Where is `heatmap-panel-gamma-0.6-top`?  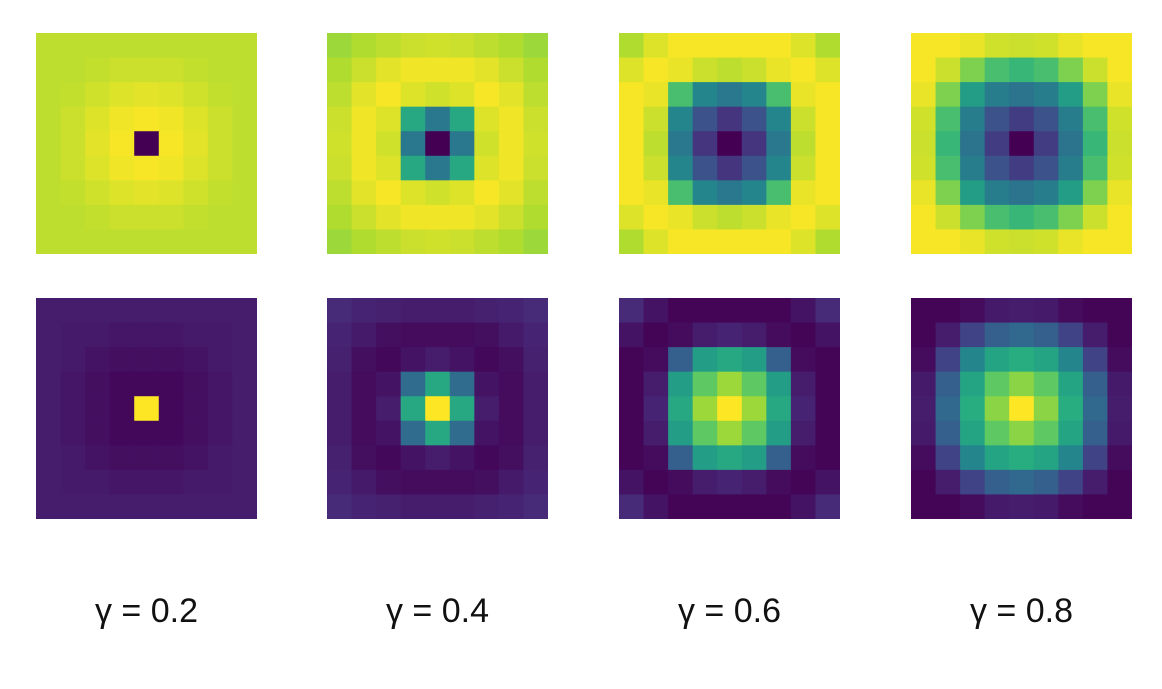 heatmap-panel-gamma-0.6-top is located at coordinates (729, 143).